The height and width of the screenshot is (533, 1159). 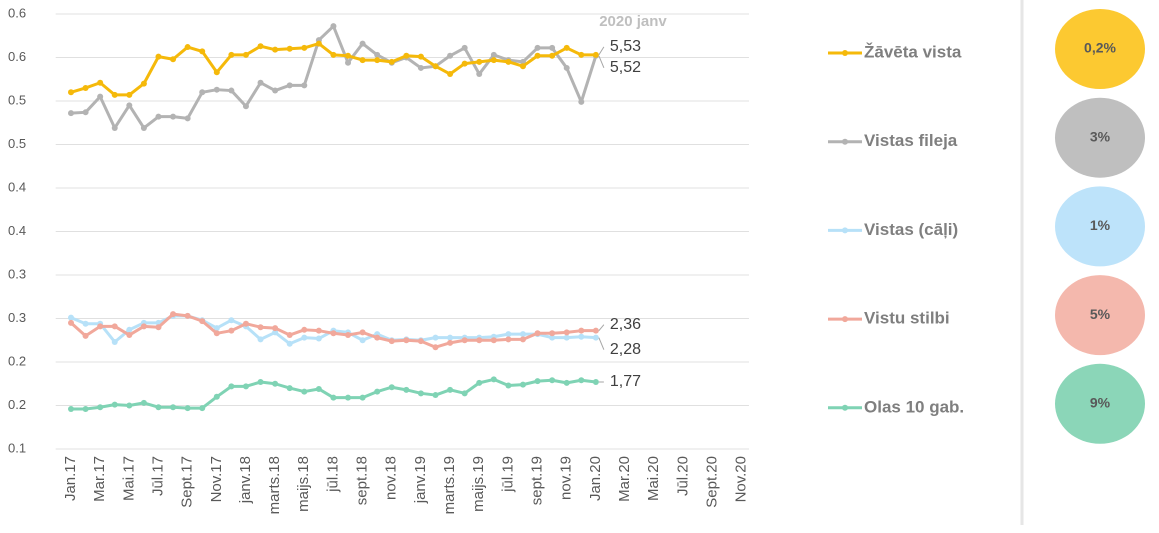 I want to click on legend-label: Vistu stilbi, so click(x=907, y=318).